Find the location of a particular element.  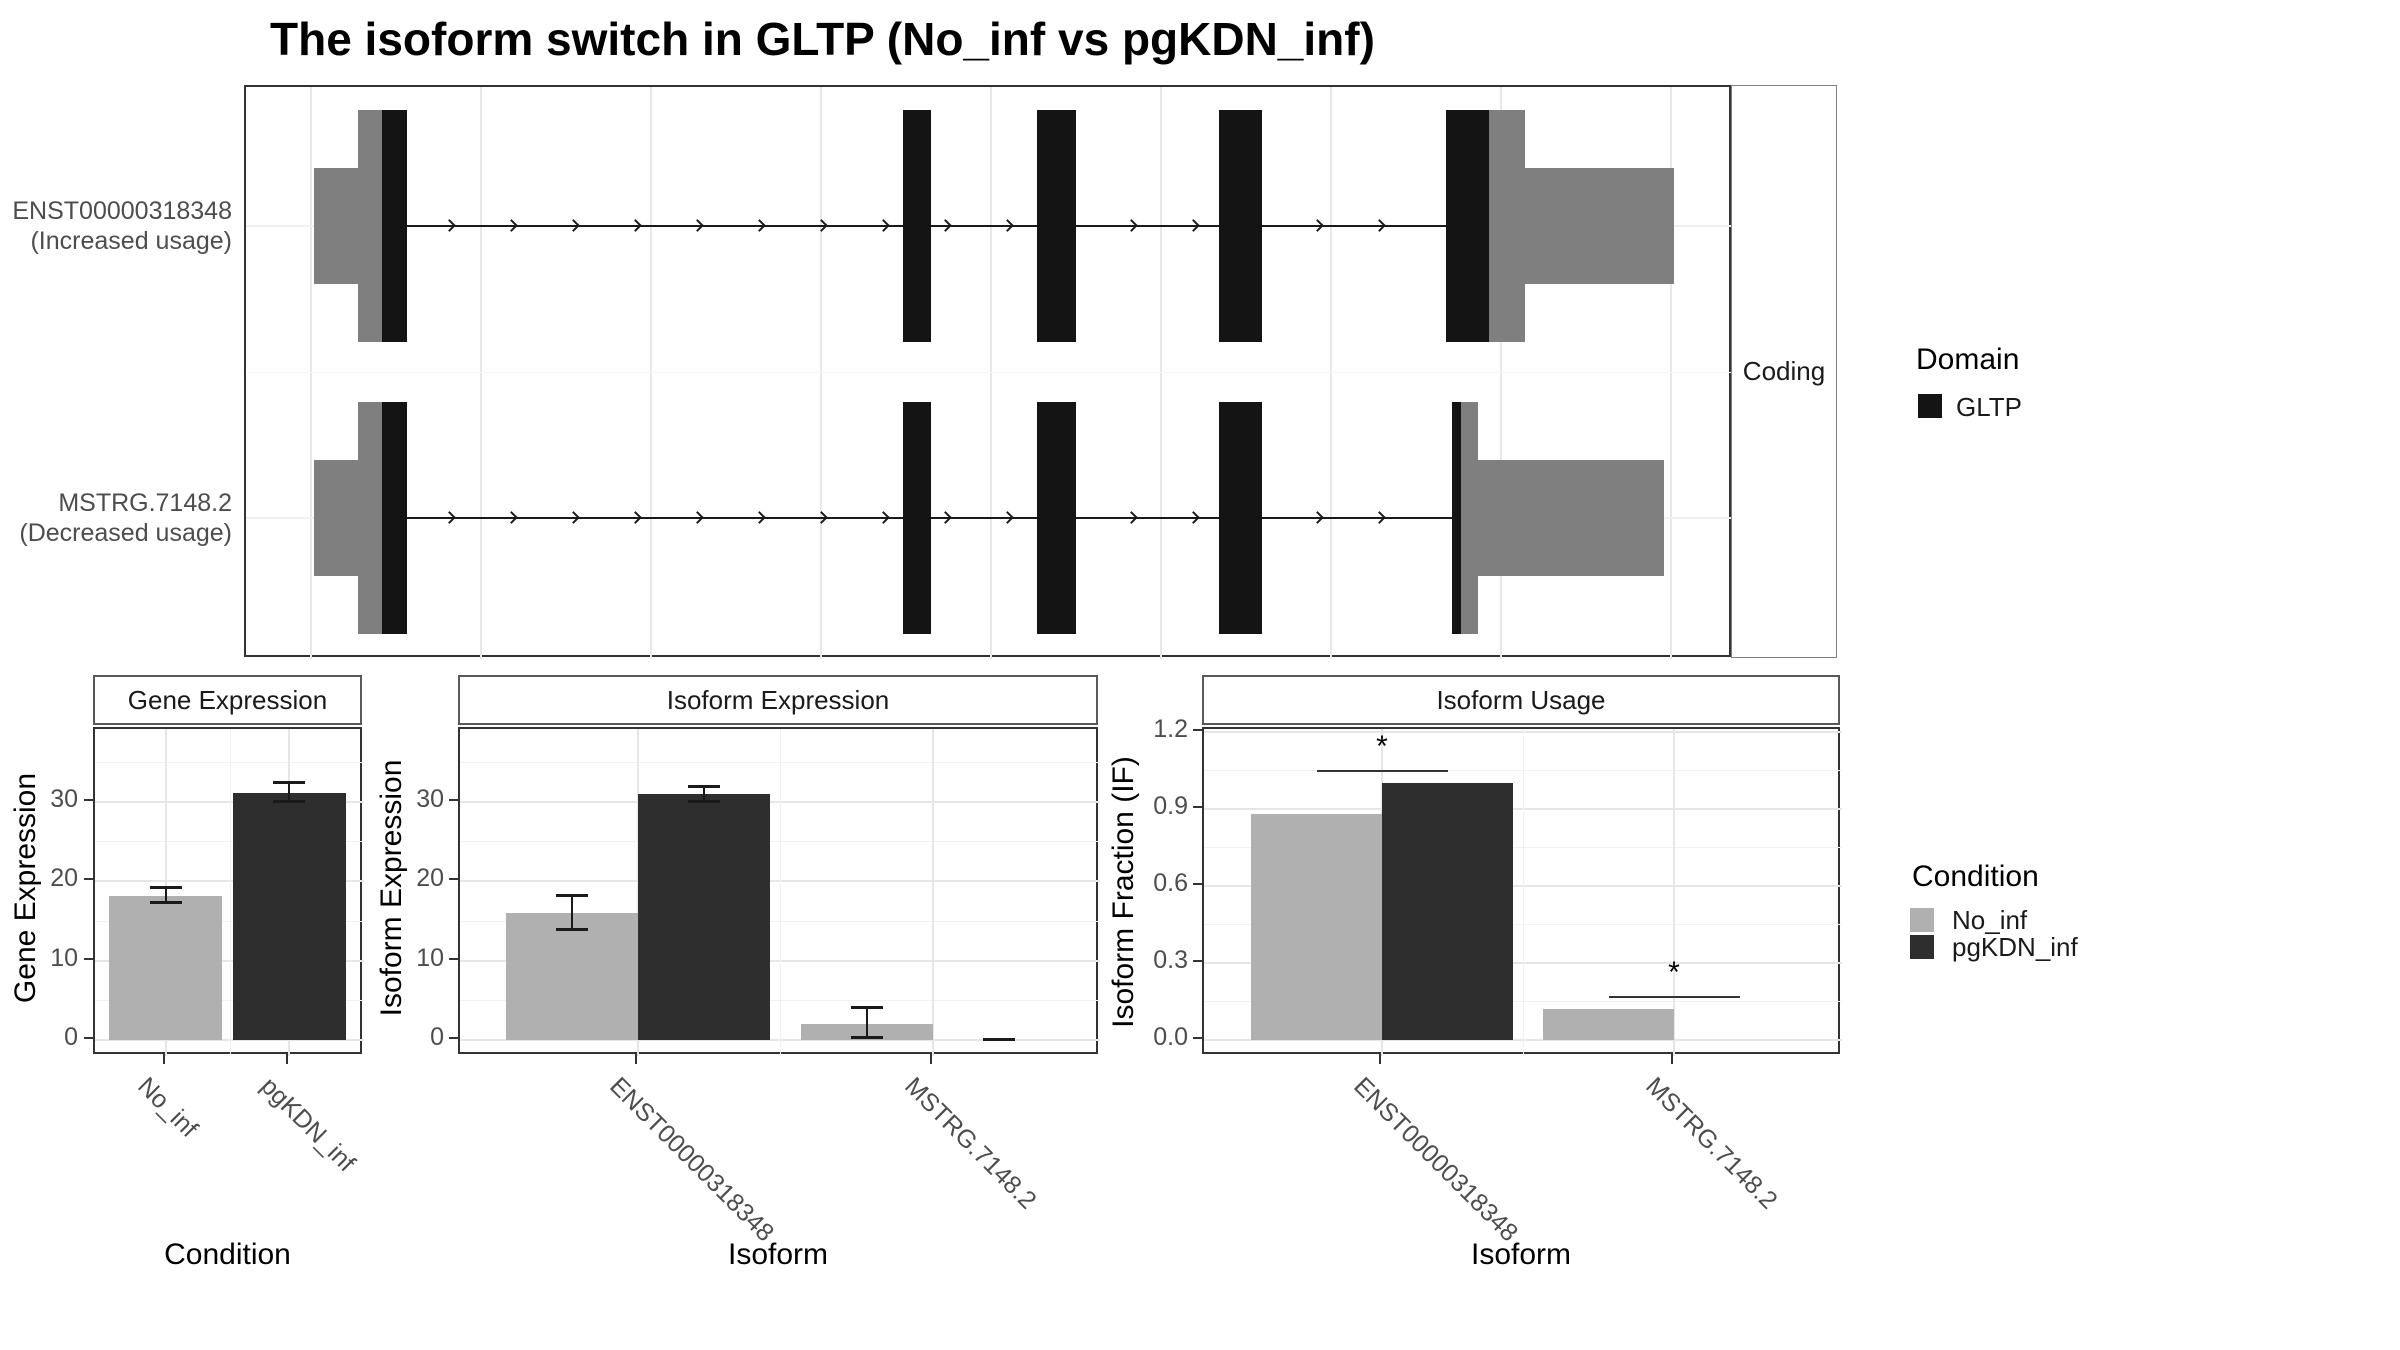

isoform-1-id: ENST00000318348 is located at coordinates (122, 211).